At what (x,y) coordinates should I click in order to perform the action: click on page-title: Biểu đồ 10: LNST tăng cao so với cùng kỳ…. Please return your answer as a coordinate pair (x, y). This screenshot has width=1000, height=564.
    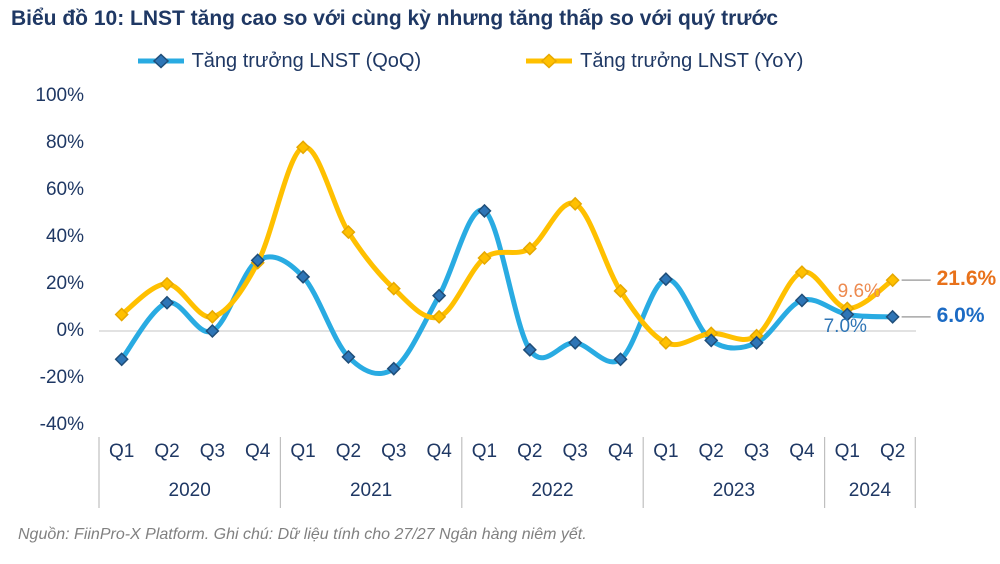
    Looking at the image, I should click on (395, 18).